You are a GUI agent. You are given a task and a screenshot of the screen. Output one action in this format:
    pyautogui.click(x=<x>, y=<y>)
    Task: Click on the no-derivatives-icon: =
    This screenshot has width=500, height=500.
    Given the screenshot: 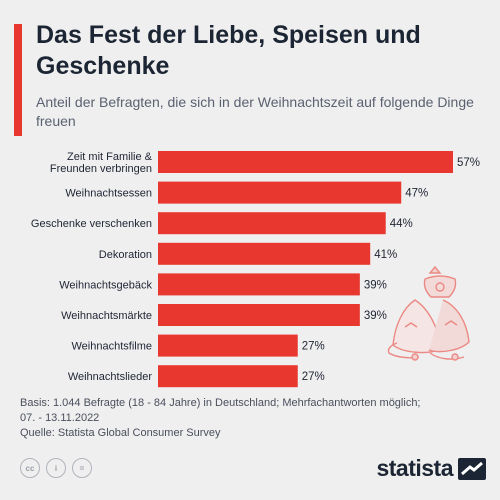 What is the action you would take?
    pyautogui.click(x=82, y=468)
    